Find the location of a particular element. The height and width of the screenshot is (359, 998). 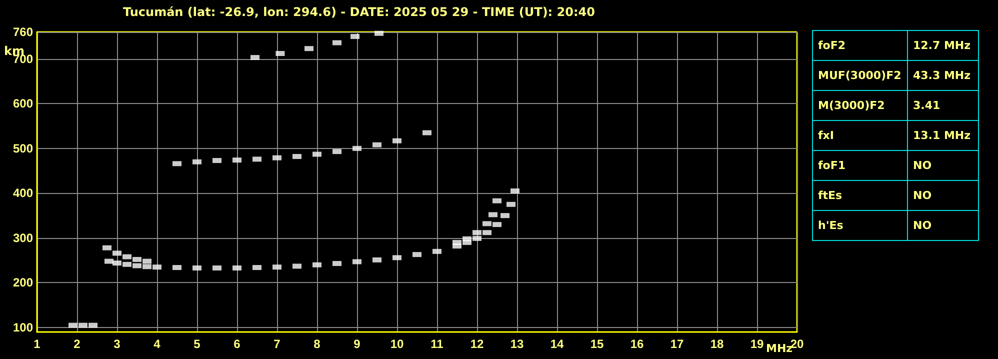

y-tick-label: 100 is located at coordinates (23, 327).